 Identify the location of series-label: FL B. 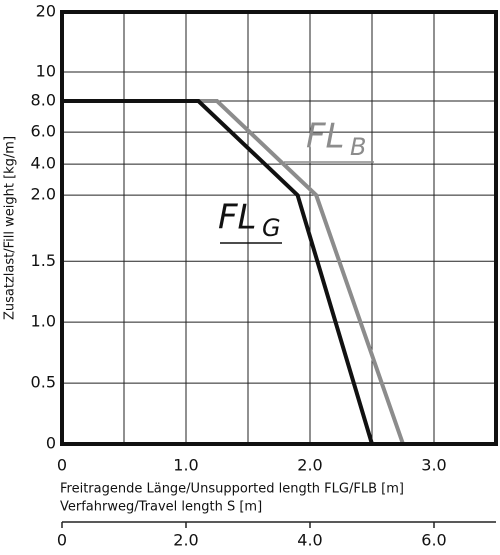
(329, 140).